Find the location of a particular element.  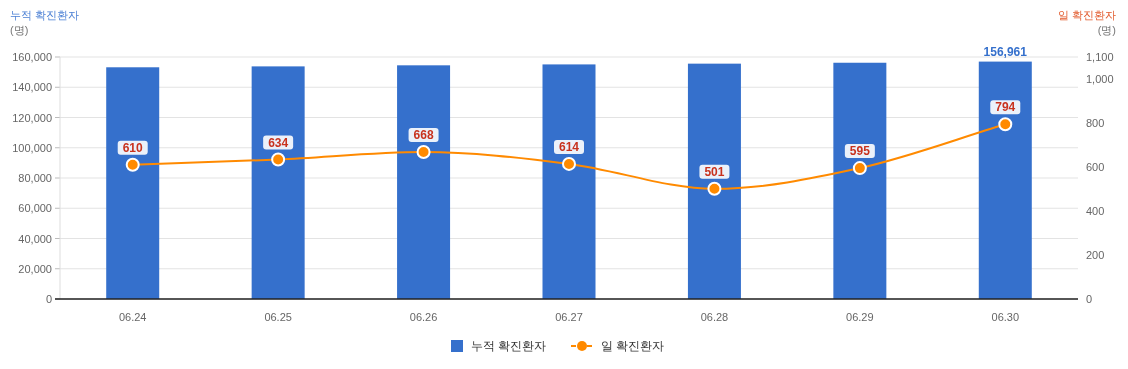

y-tick-label: 60,000 is located at coordinates (35, 208).